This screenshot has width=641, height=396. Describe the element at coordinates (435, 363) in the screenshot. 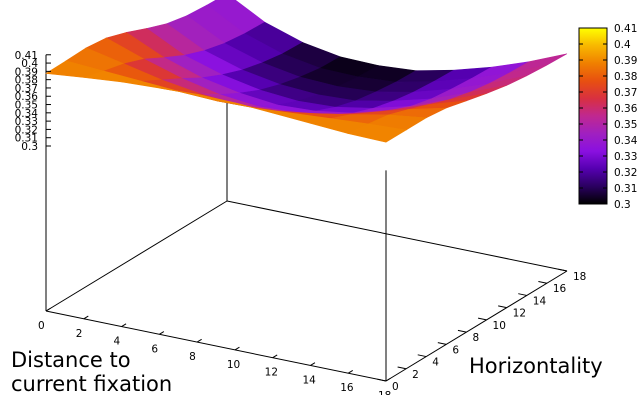

I see `y-tick-label: 4` at that location.